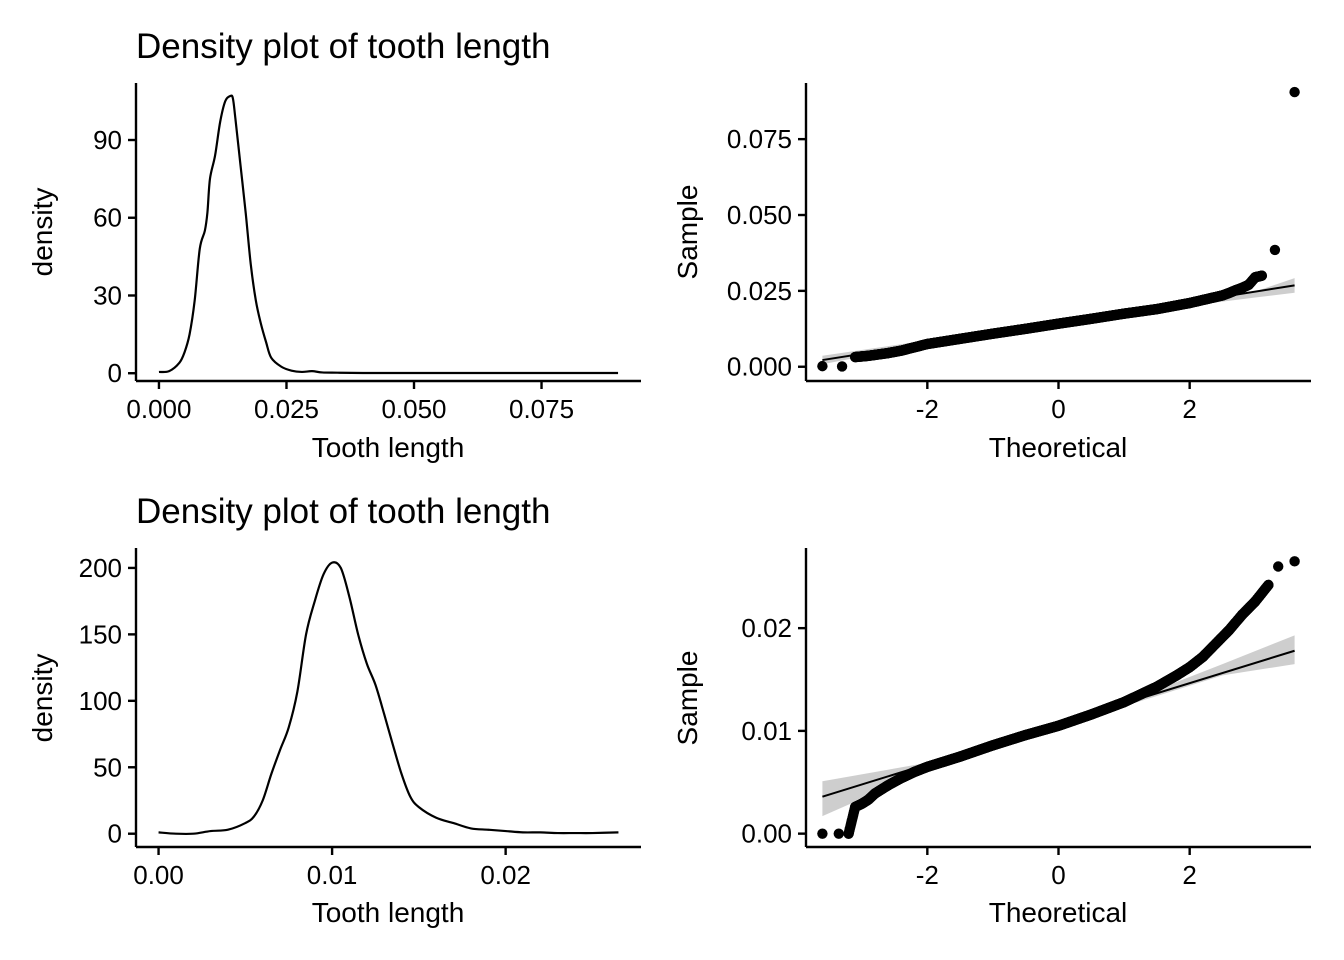 The height and width of the screenshot is (960, 1344). Describe the element at coordinates (505, 875) in the screenshot. I see `x-tick-label: 0.02` at that location.